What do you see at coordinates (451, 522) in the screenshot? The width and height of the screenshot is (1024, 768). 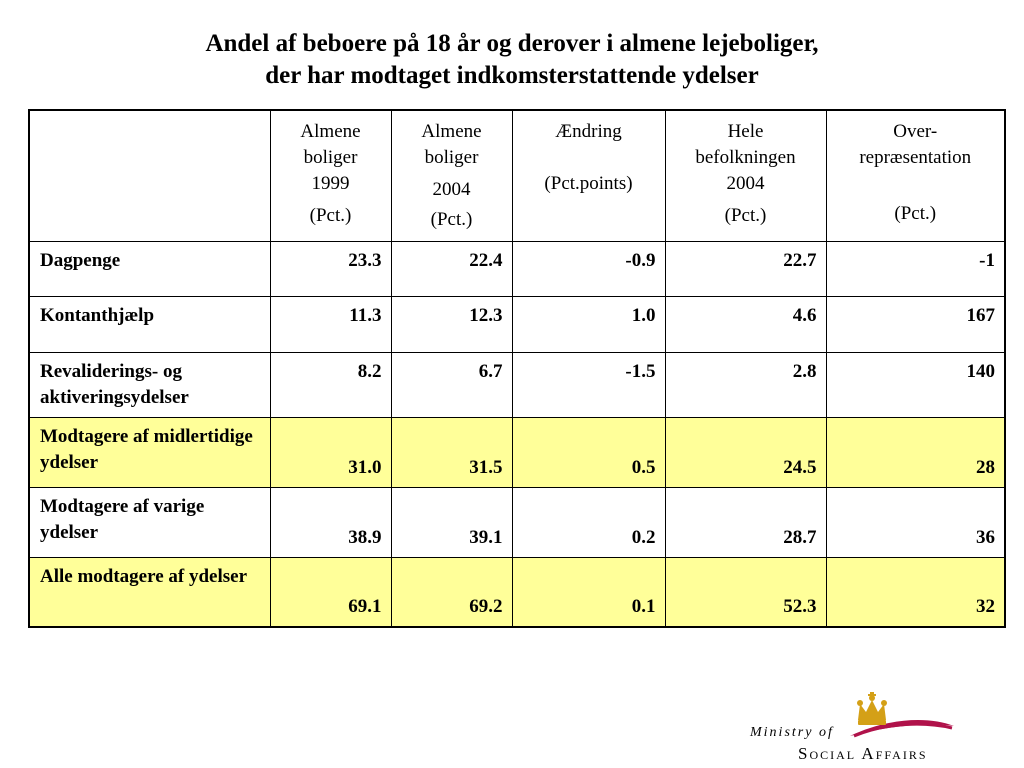 I see `value-cell: 39.1` at bounding box center [451, 522].